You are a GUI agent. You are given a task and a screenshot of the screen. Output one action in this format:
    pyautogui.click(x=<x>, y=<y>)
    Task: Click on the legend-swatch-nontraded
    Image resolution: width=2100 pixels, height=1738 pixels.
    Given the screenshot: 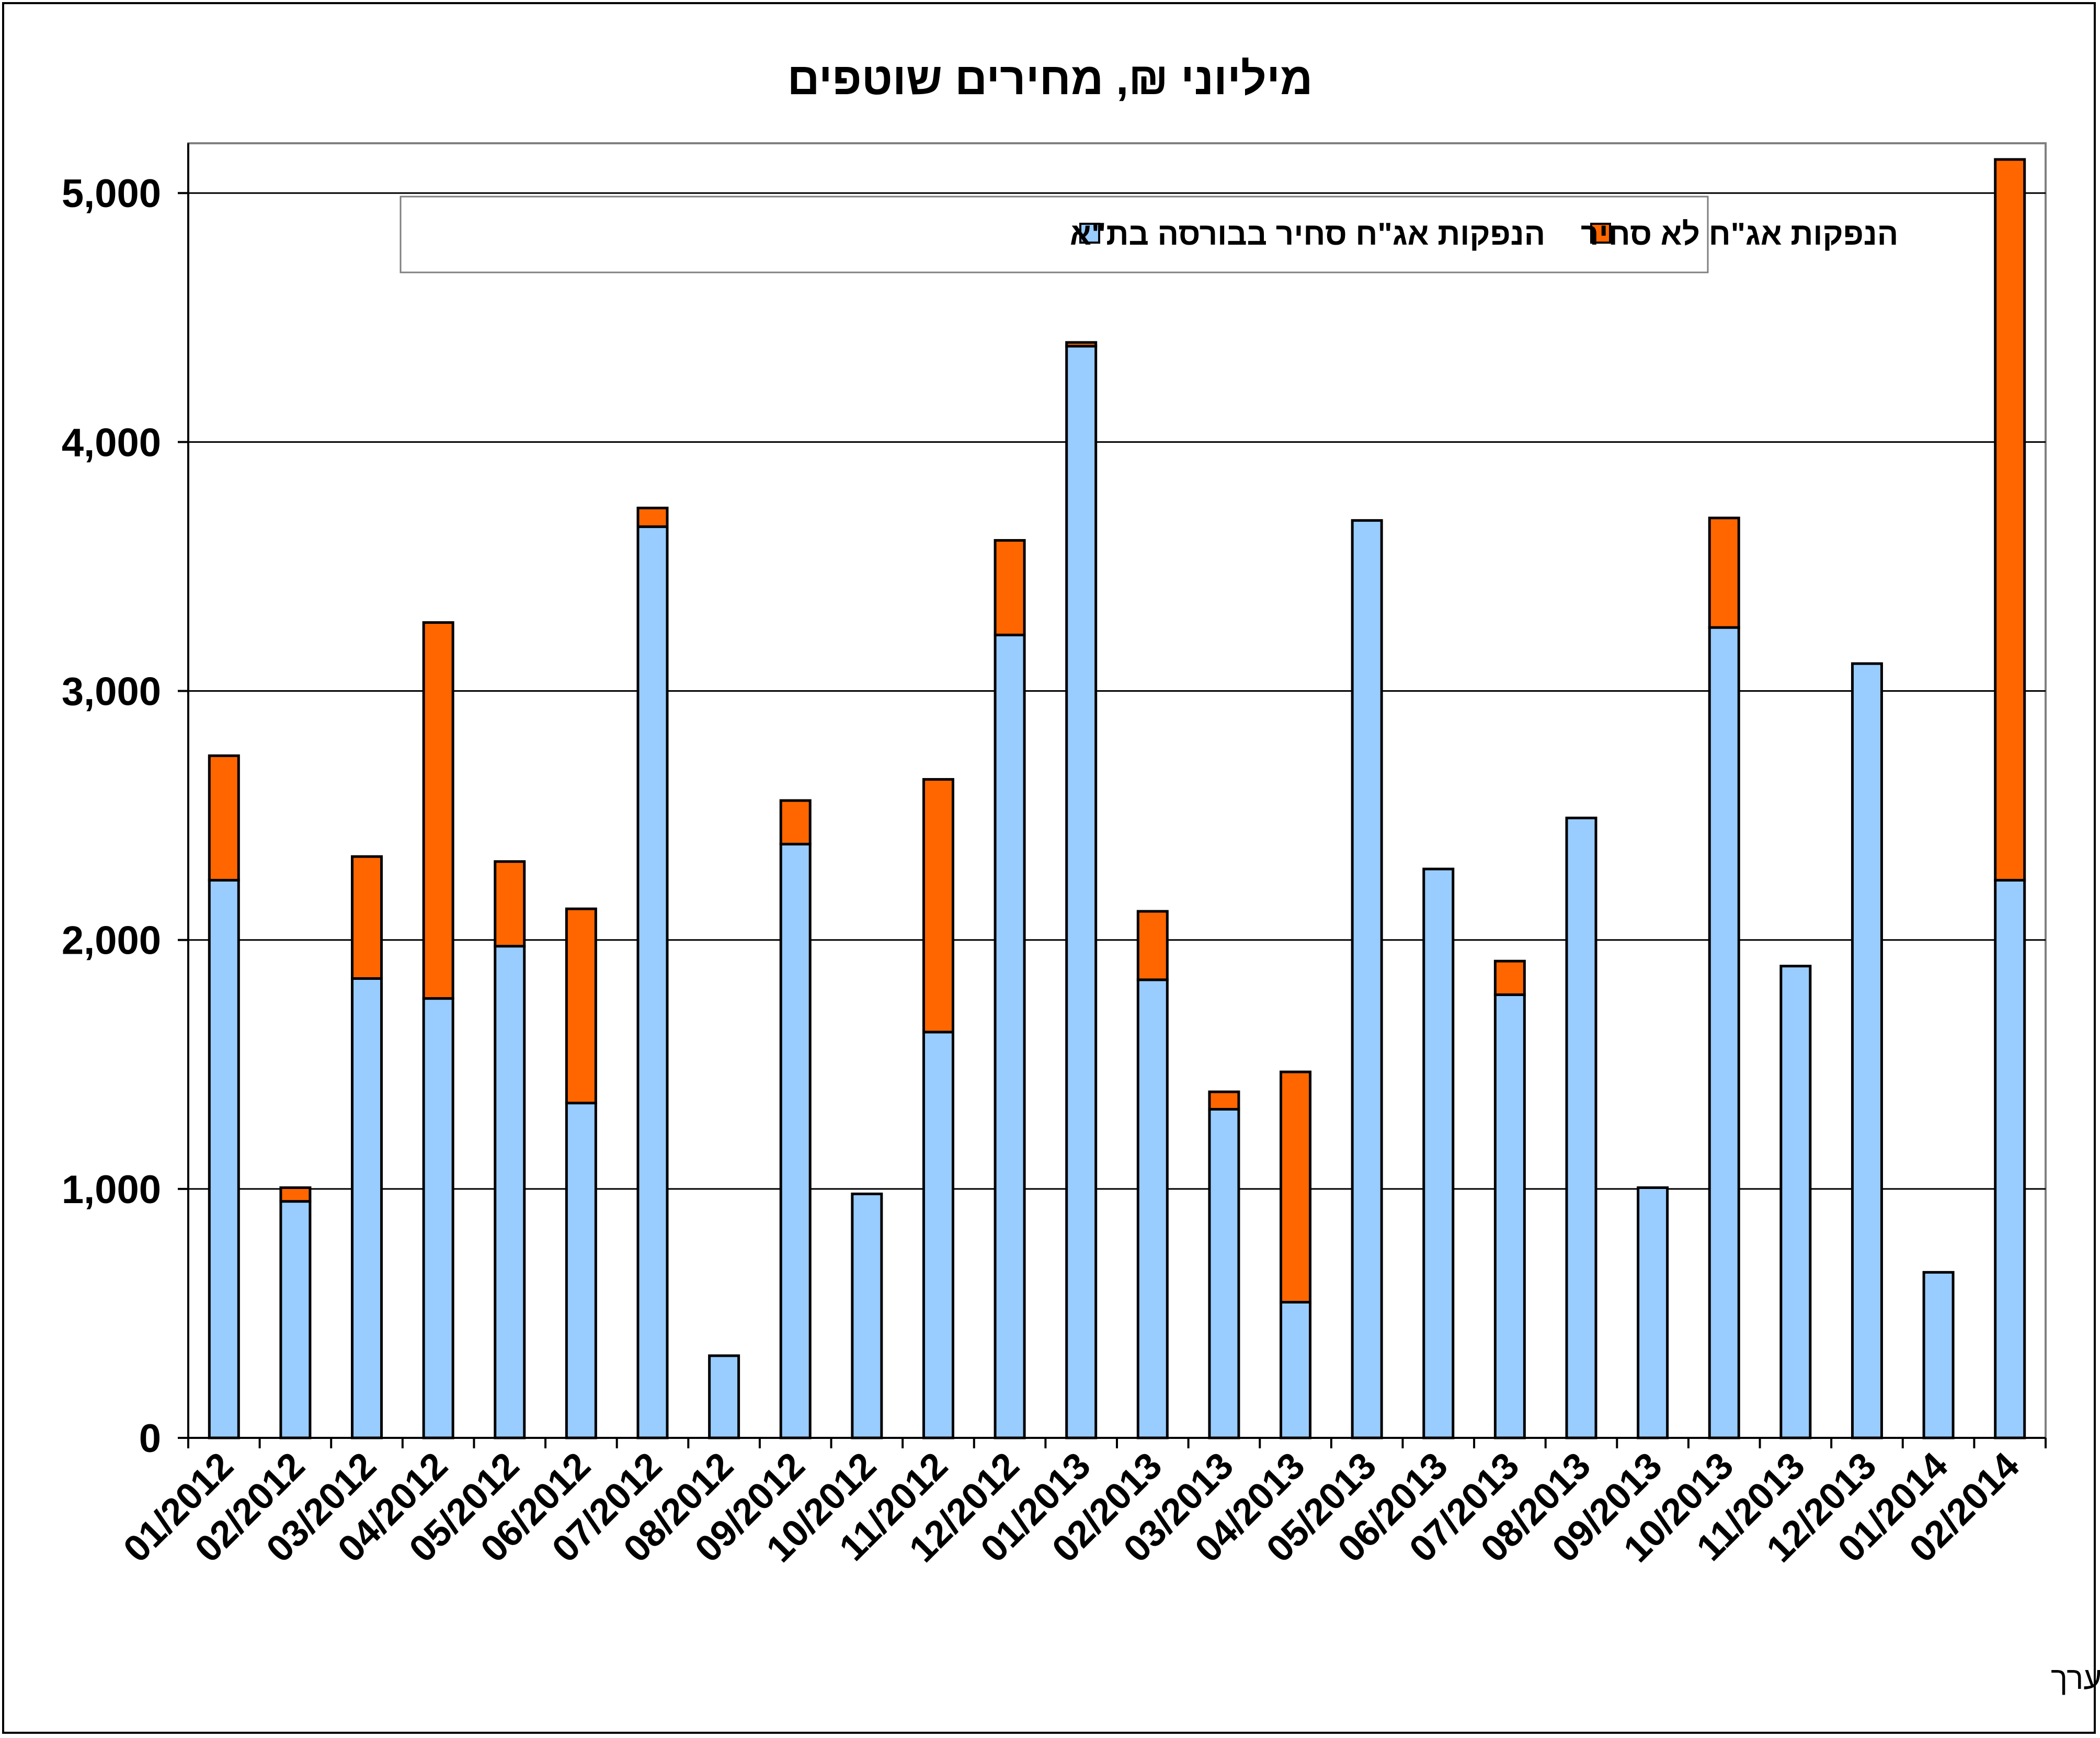 What is the action you would take?
    pyautogui.click(x=1600, y=233)
    